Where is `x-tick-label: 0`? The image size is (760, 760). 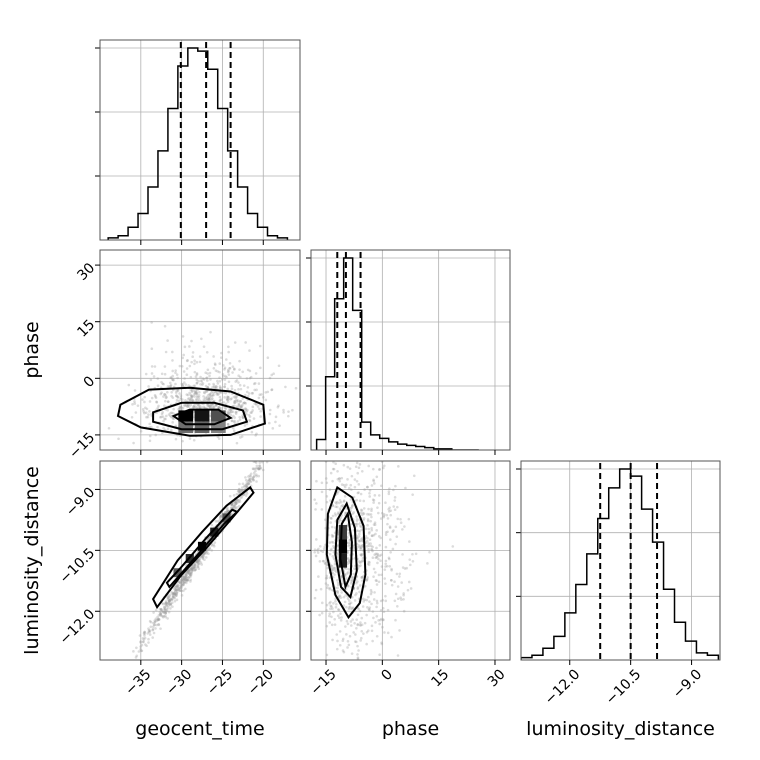
x-tick-label: 0 is located at coordinates (387, 675).